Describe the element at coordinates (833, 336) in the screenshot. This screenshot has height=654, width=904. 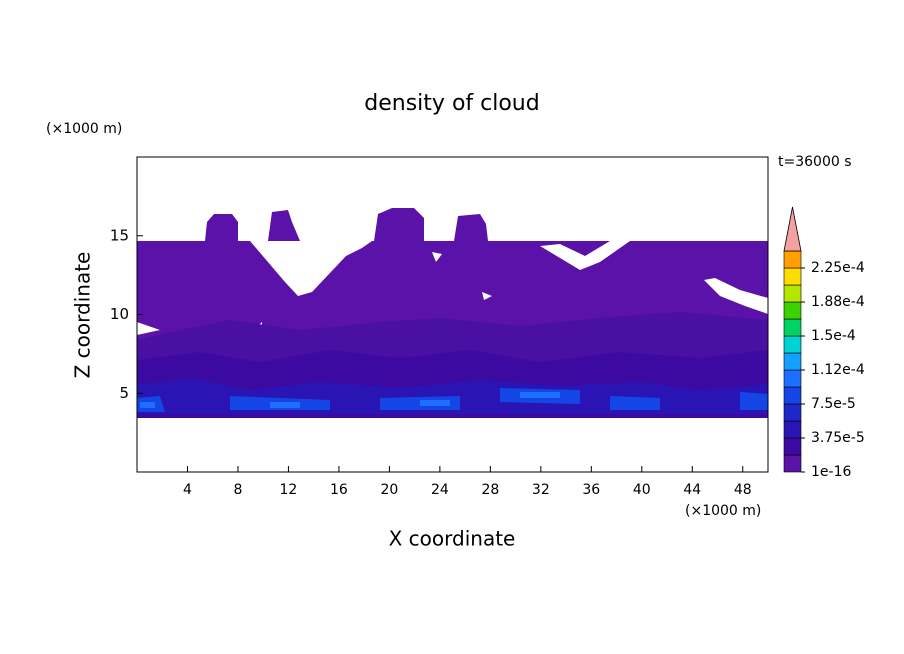
I see `colorbar-tick-label: 1.5e-4` at that location.